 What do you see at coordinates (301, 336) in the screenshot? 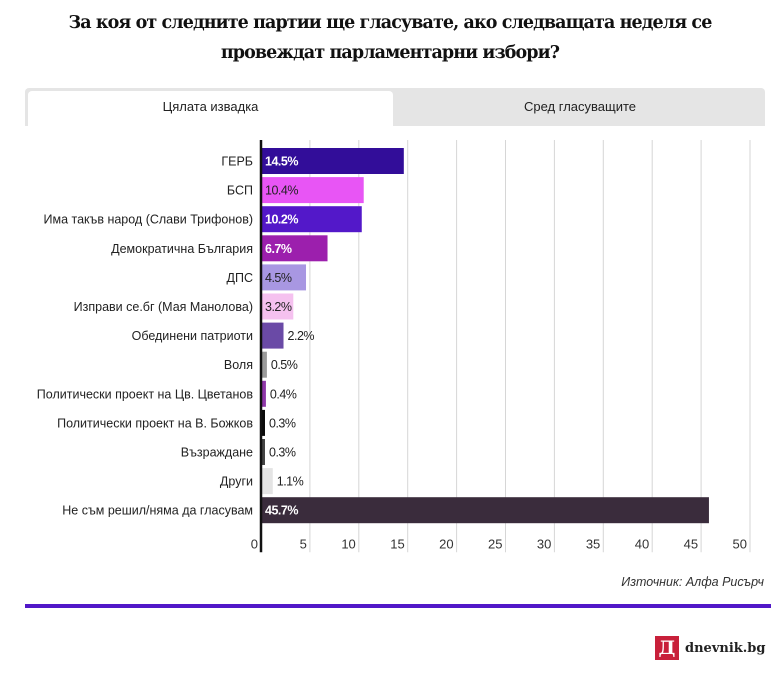
I see `value-label: 2.2%` at bounding box center [301, 336].